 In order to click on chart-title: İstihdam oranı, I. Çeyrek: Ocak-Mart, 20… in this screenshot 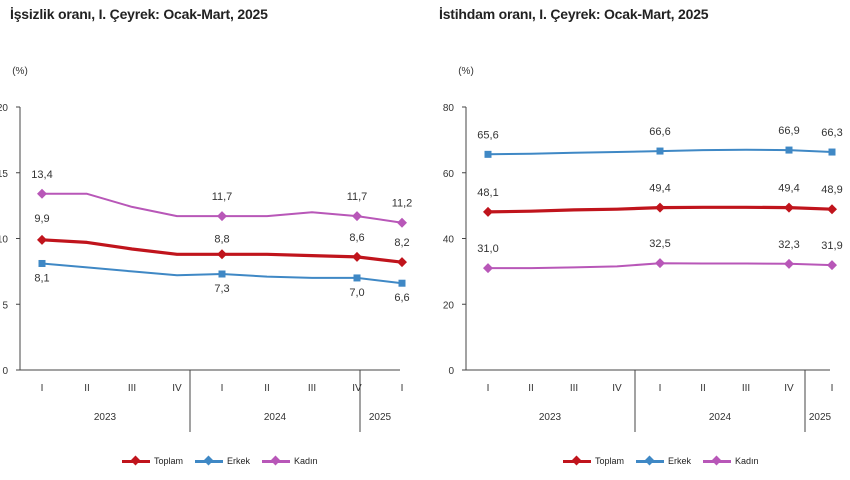, I will do `click(574, 14)`.